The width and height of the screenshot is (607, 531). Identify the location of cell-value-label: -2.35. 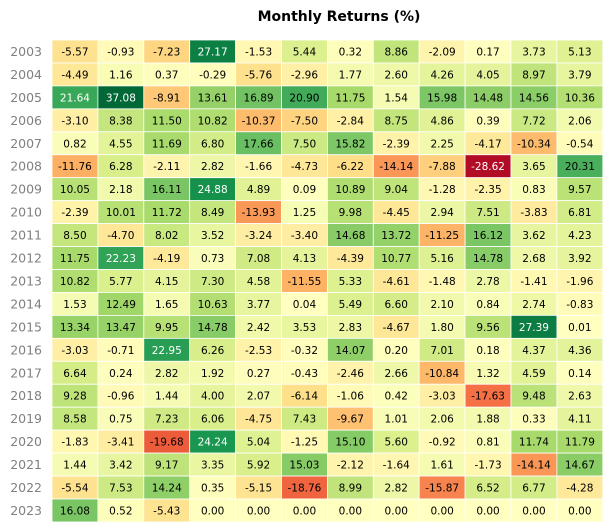
(487, 190).